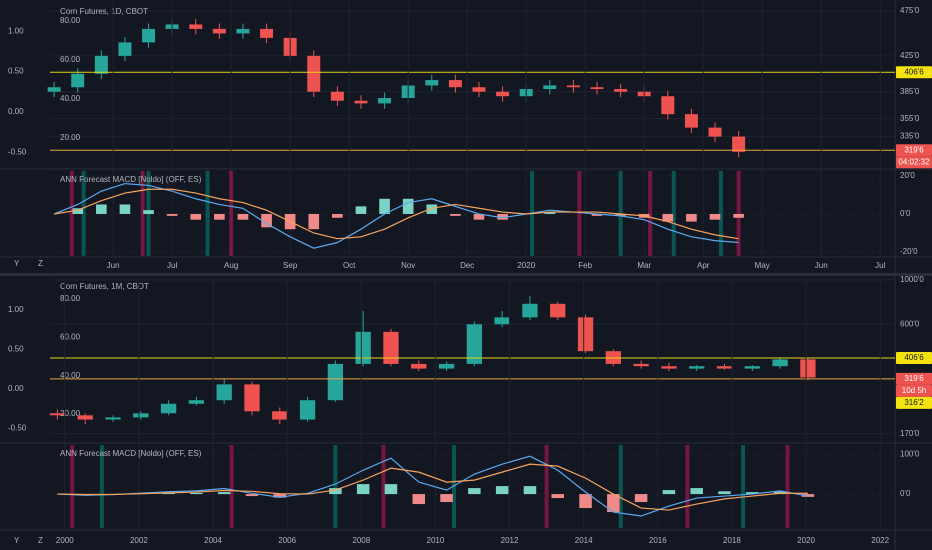  I want to click on y-tick-label: 335'0, so click(910, 136).